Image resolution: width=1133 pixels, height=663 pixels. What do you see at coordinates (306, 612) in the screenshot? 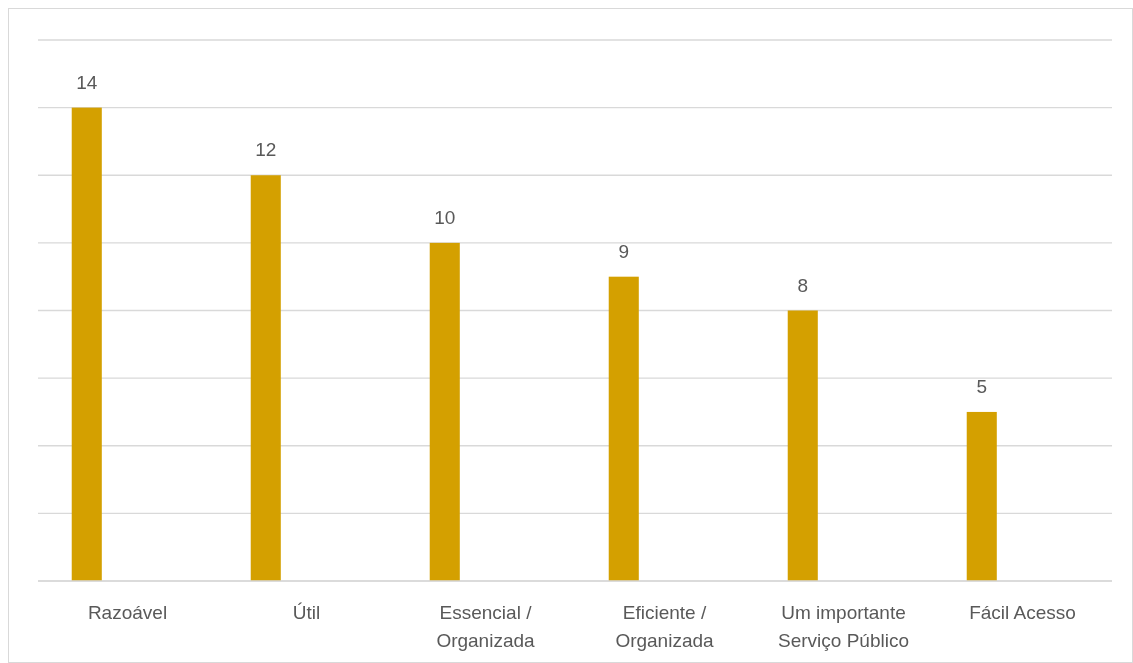
I see `x-tick-label: Útil` at bounding box center [306, 612].